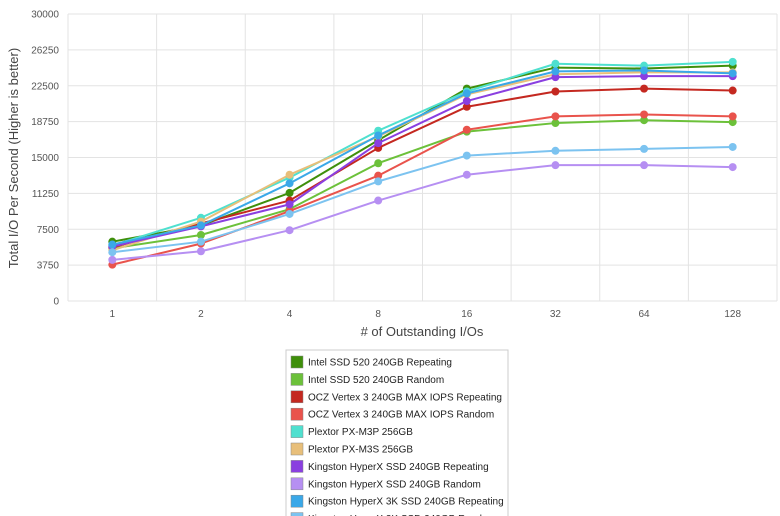 This screenshot has height=516, width=780. What do you see at coordinates (376, 380) in the screenshot?
I see `legend-label: Intel SSD 520 240GB Random` at bounding box center [376, 380].